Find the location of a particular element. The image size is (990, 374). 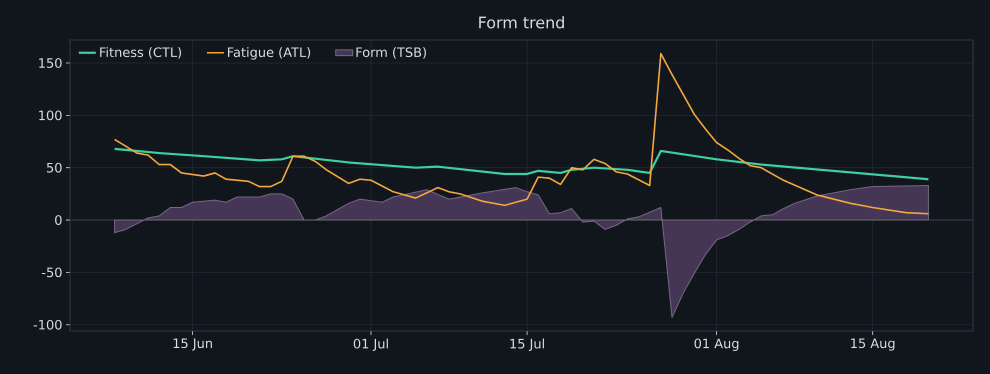

legend-label: Fatigue (ATL) is located at coordinates (269, 53).